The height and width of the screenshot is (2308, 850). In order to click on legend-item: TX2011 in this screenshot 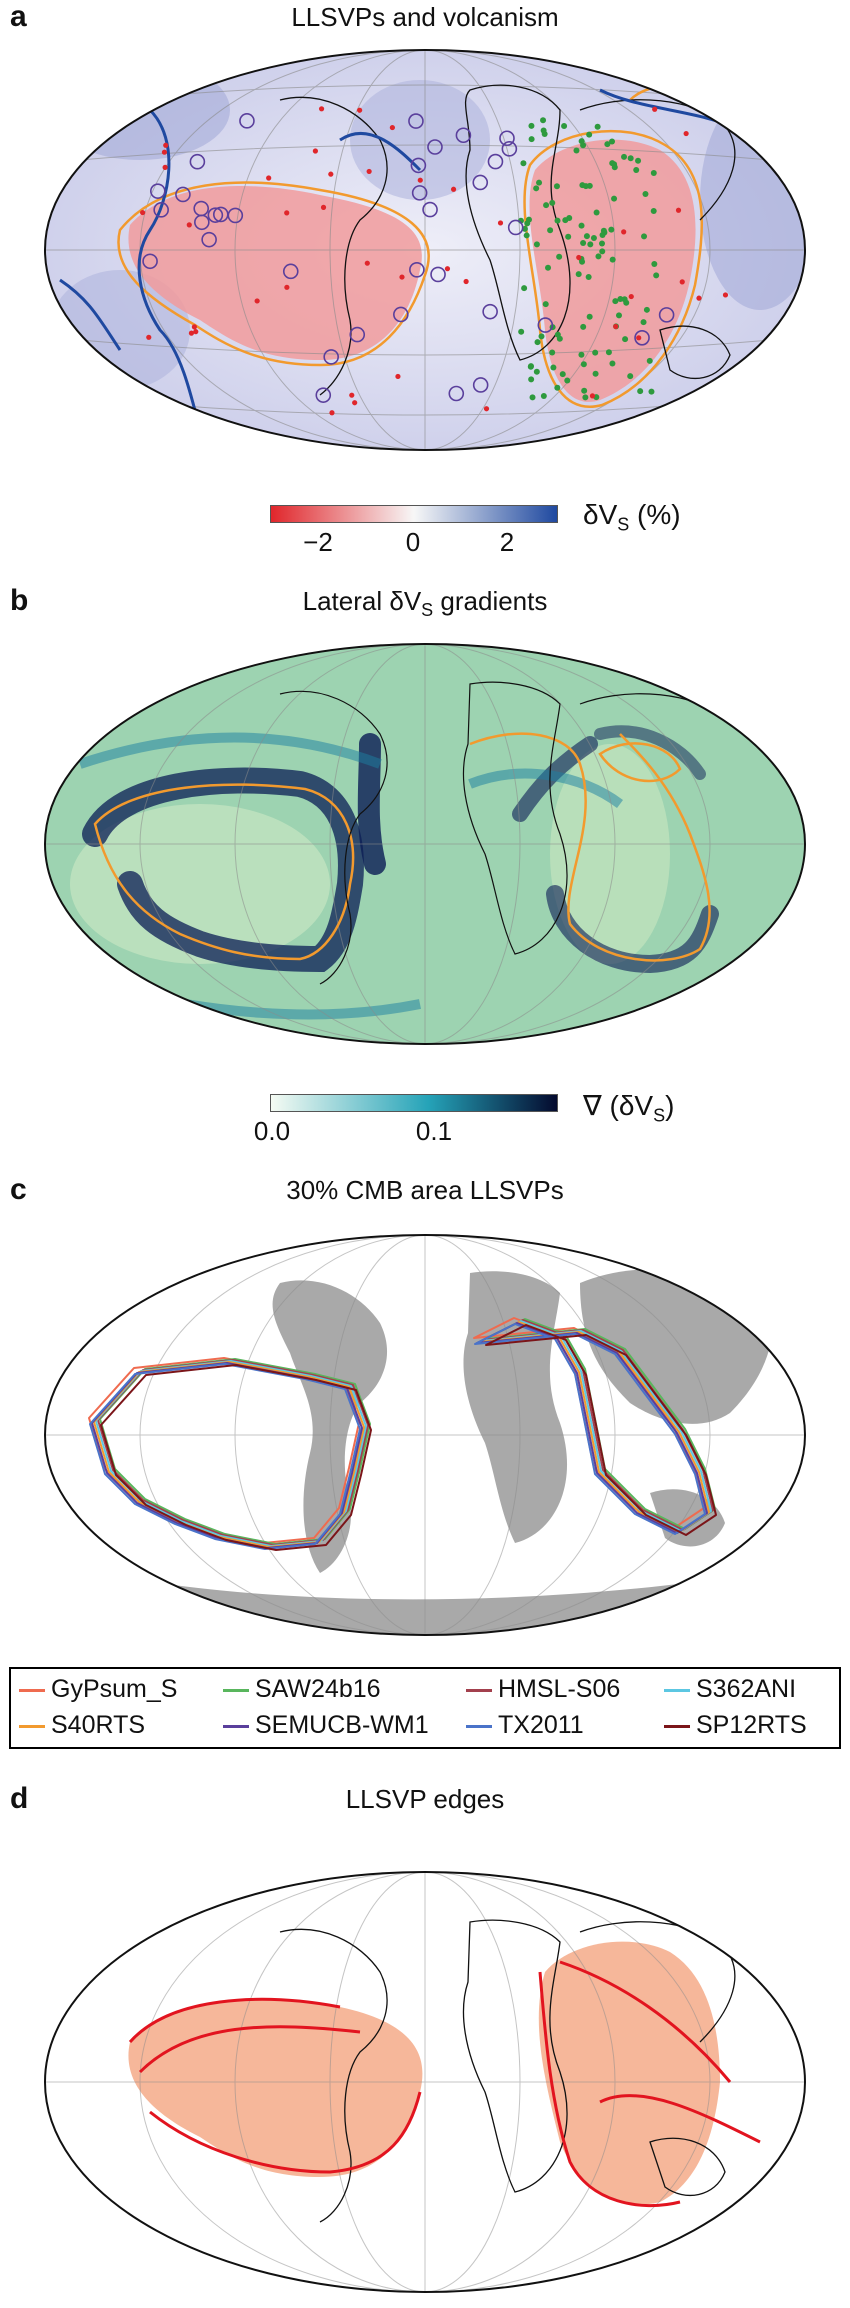, I will do `click(525, 1725)`.